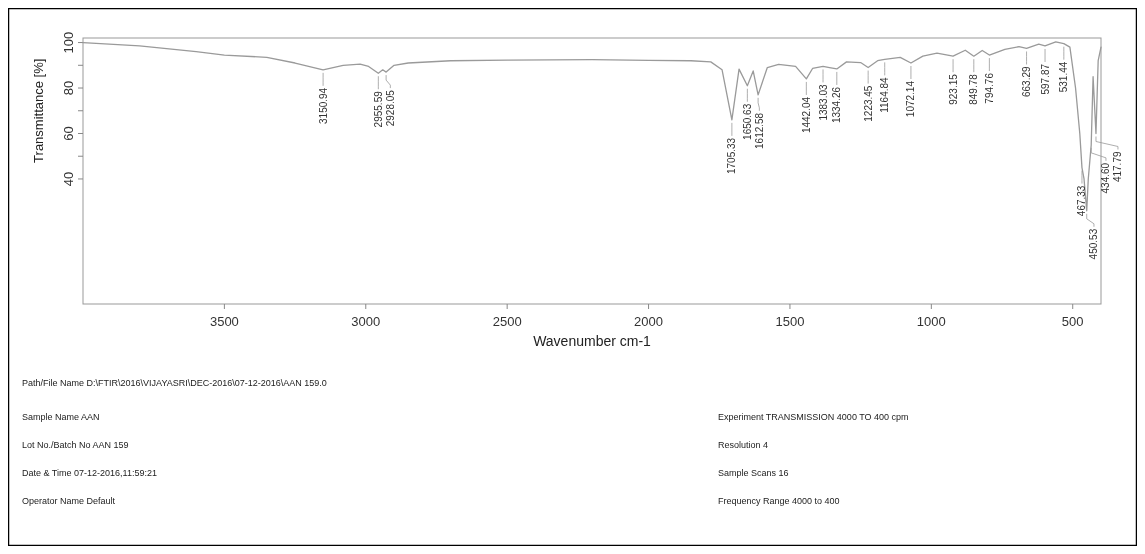 The height and width of the screenshot is (554, 1145). Describe the element at coordinates (1045, 79) in the screenshot. I see `annotation: 597.87` at that location.